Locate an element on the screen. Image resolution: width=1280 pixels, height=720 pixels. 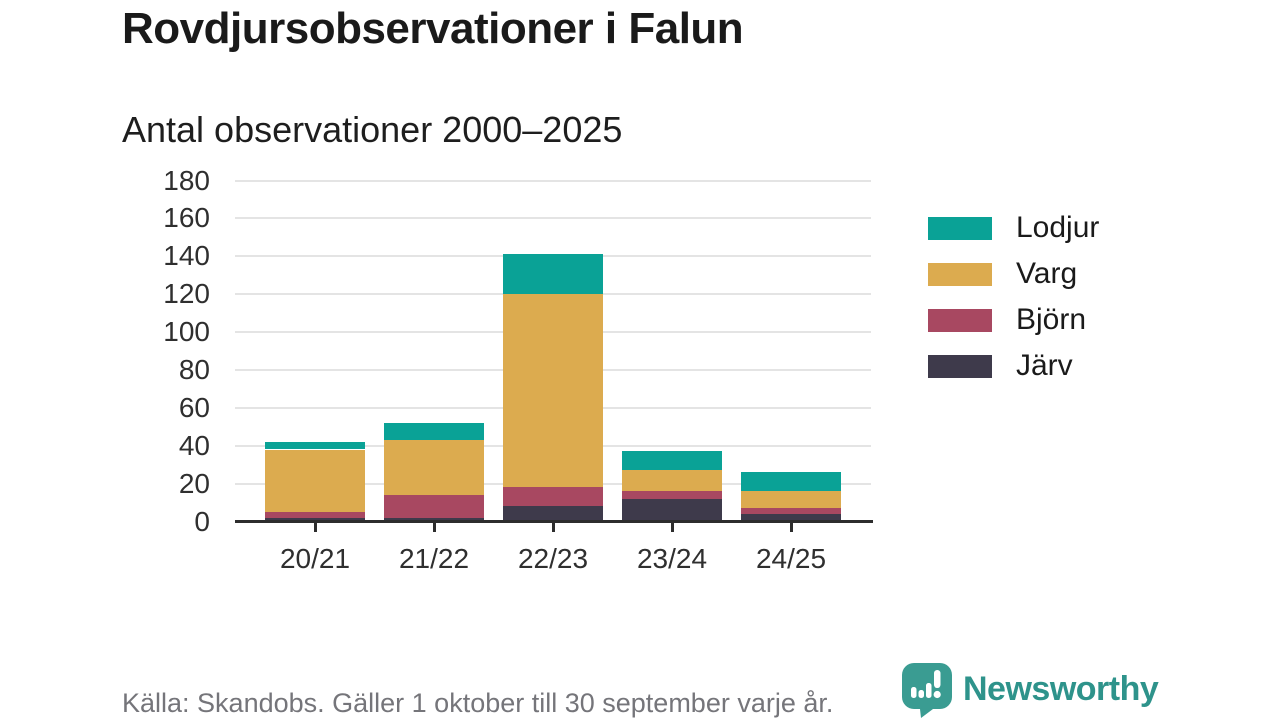
y-tick-label: 40 is located at coordinates (194, 445).